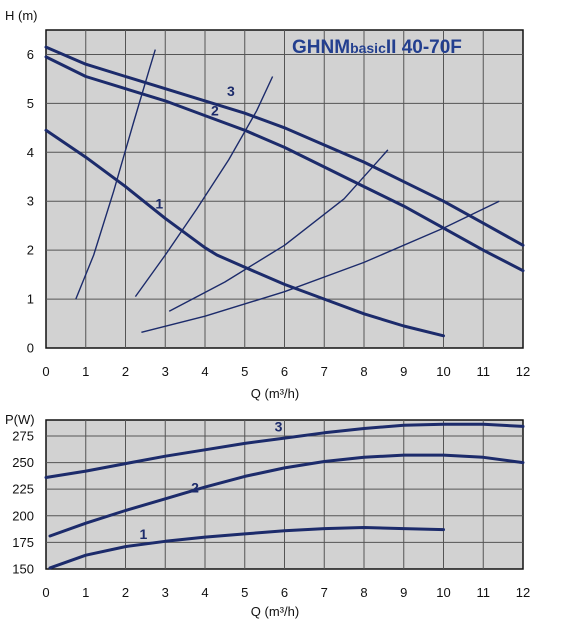 The height and width of the screenshot is (632, 561). Describe the element at coordinates (424, 47) in the screenshot. I see `head-chart-title-tail: II 40-70F` at that location.